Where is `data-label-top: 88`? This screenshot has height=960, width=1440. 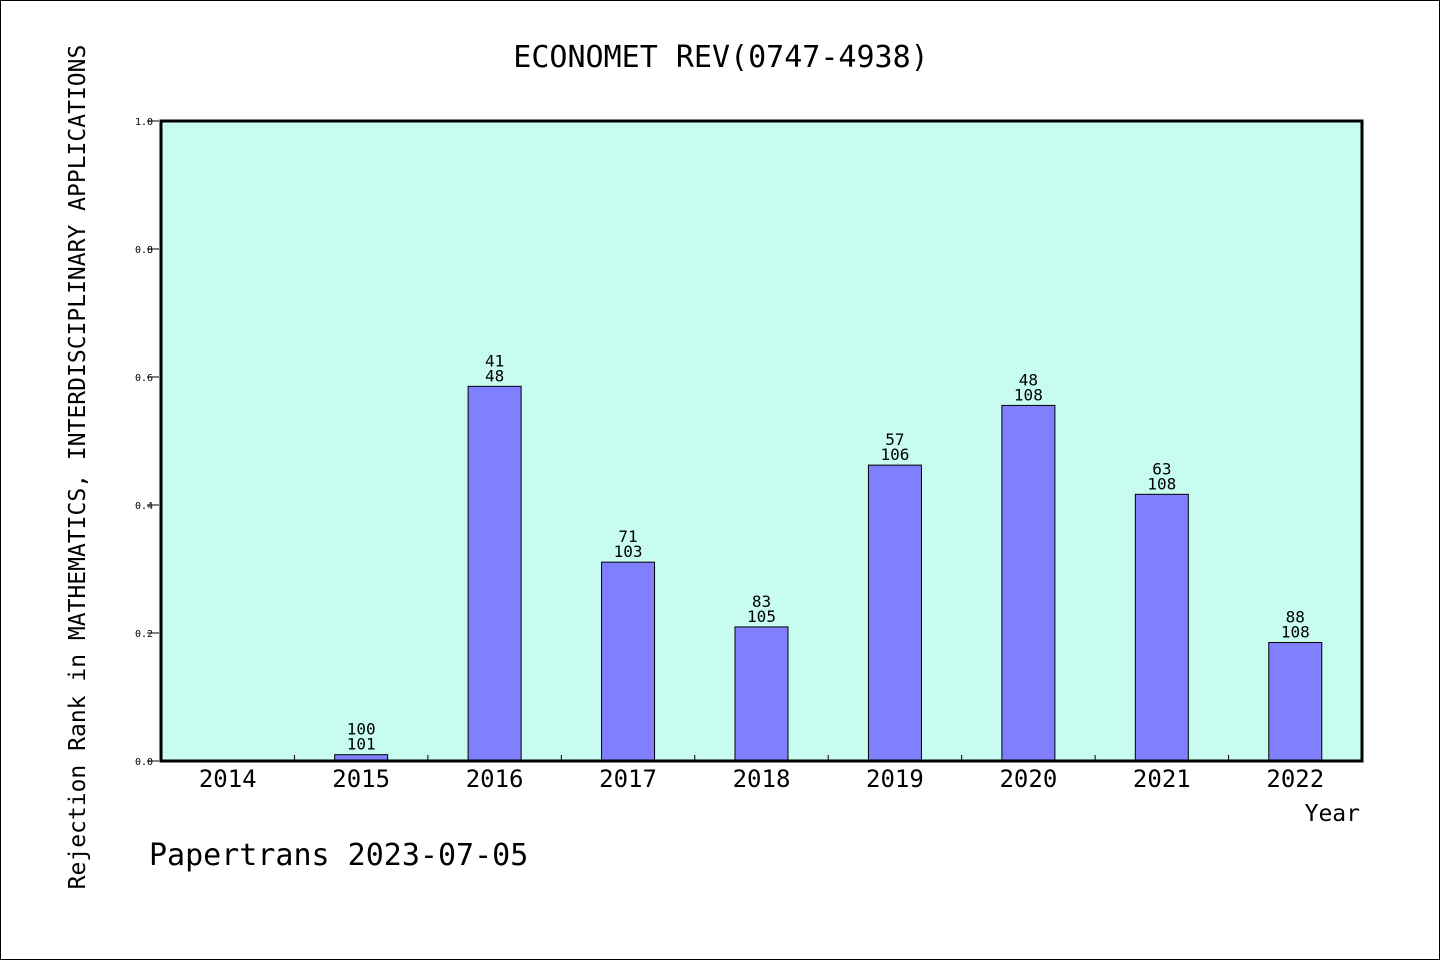 data-label-top: 88 is located at coordinates (1295, 616).